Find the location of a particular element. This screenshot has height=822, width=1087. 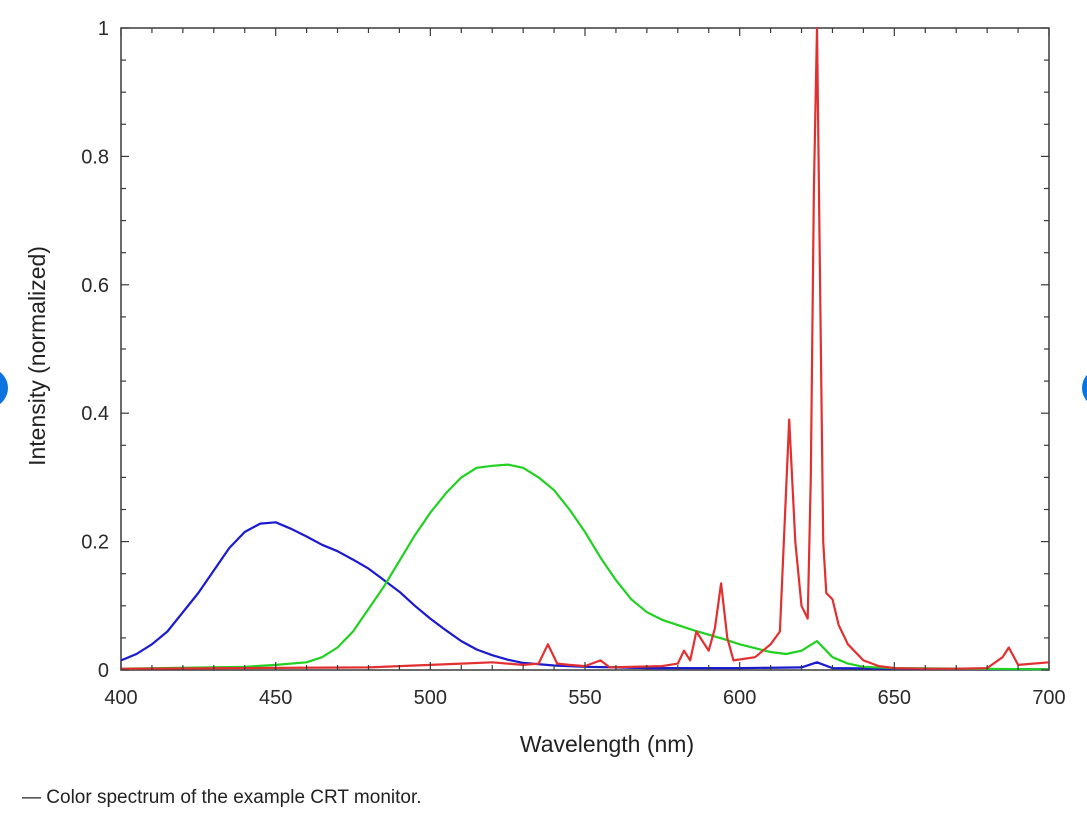

y-tick-label: 1 is located at coordinates (103, 29).